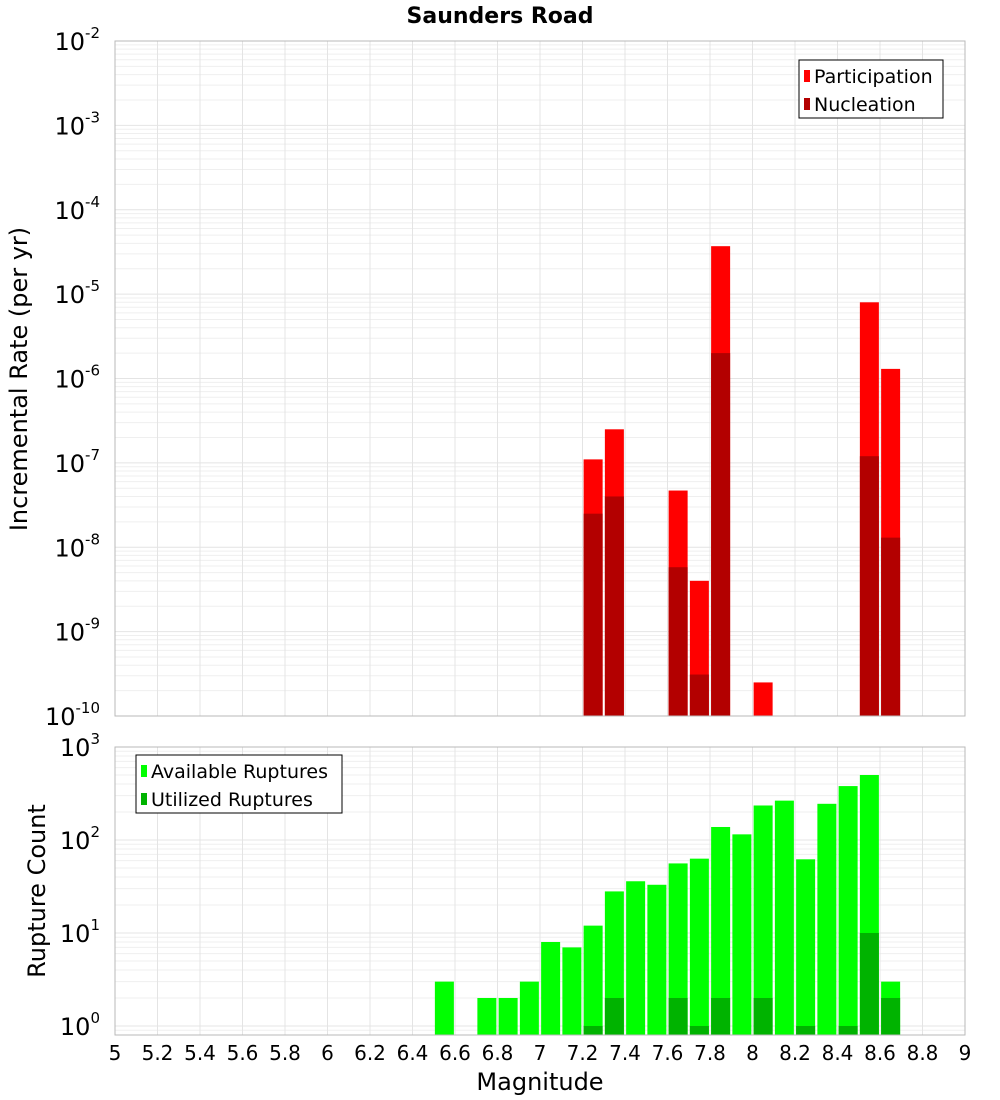 This screenshot has height=1100, width=1000. I want to click on rate-y-tick-label: 10⁻¹⁰, so click(72, 715).